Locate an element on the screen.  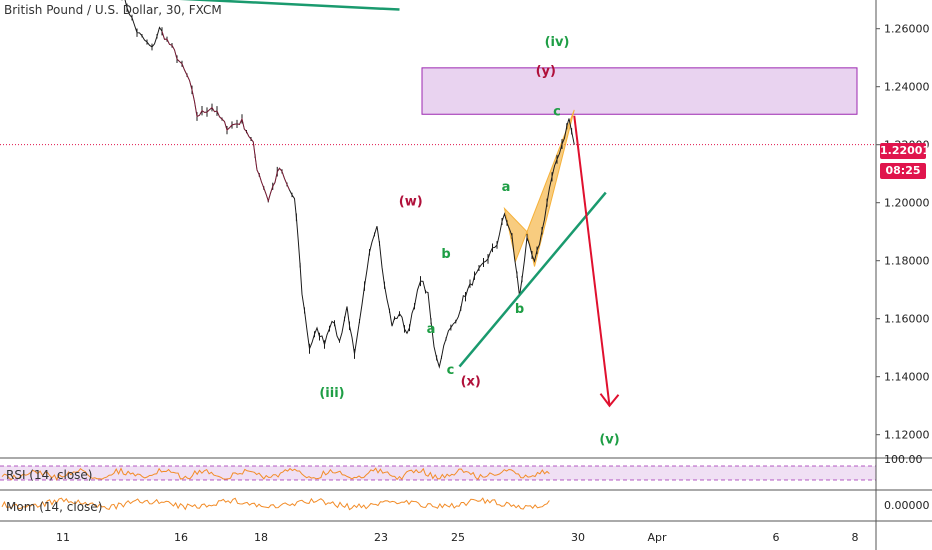
resistance-zone-box is located at coordinates (639, 91).